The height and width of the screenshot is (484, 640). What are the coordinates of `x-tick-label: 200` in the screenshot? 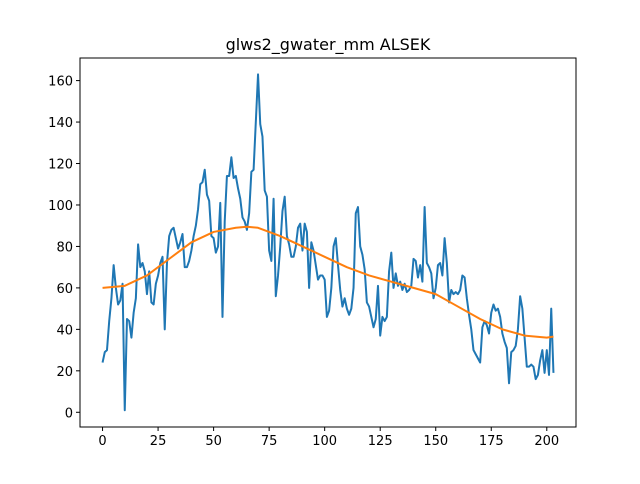 It's located at (546, 441).